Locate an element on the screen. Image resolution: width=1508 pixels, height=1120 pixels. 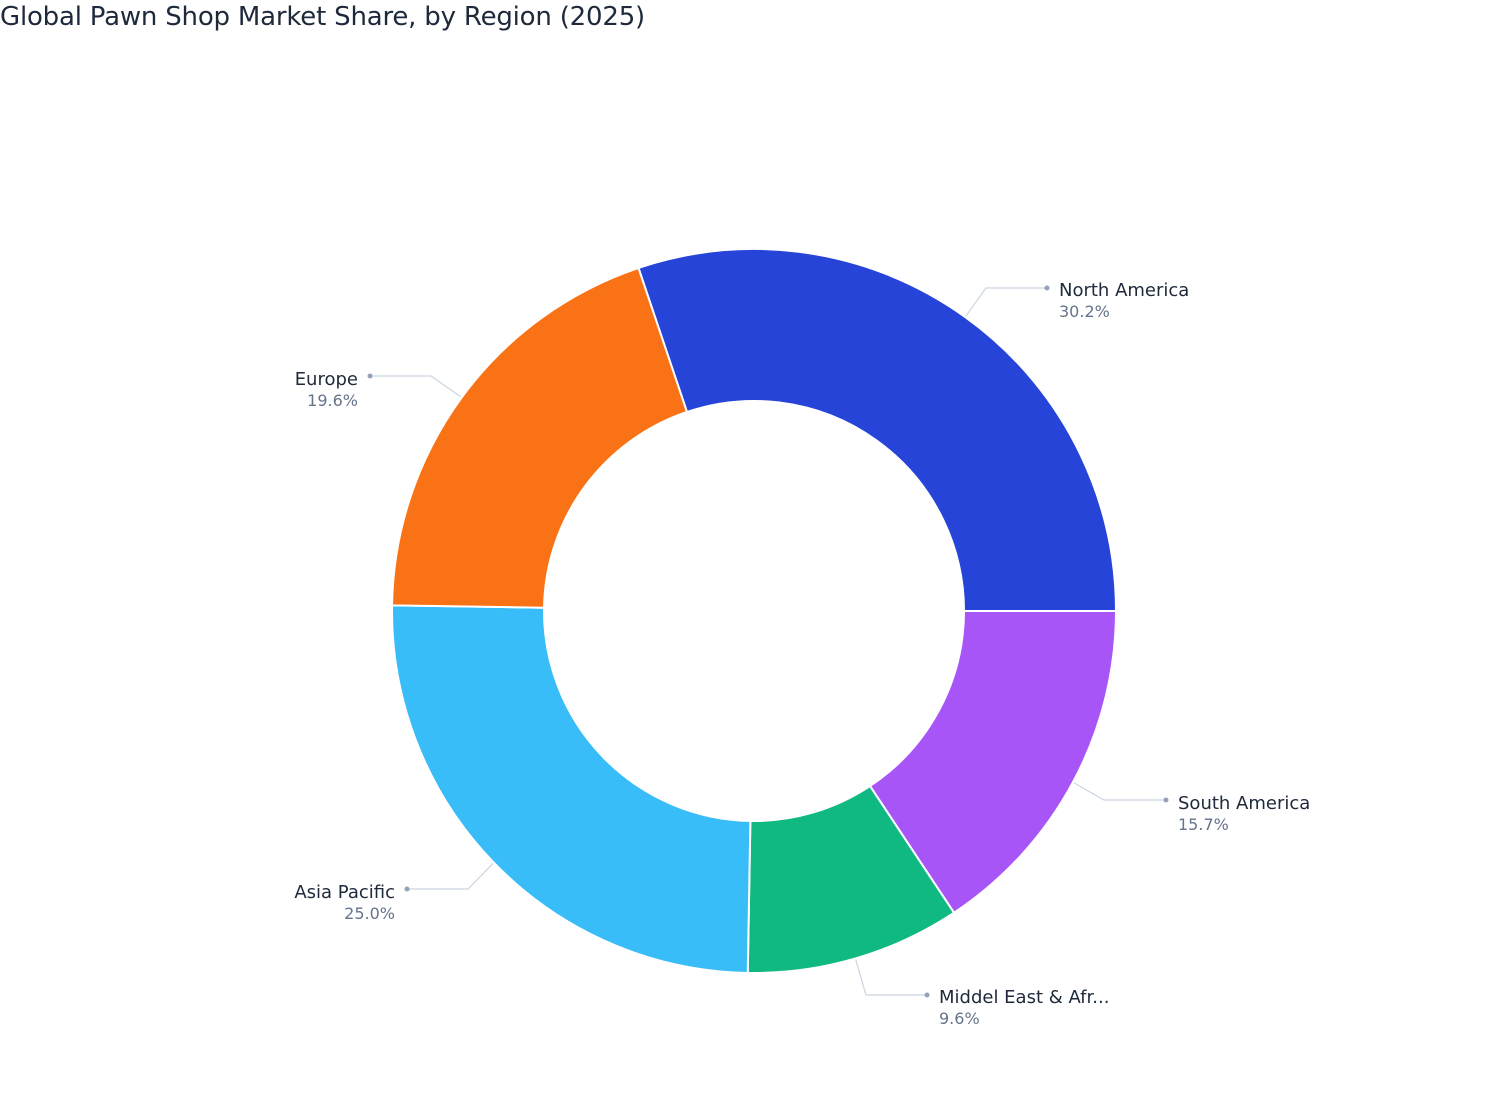
slice-asia-pacific is located at coordinates (571, 789).